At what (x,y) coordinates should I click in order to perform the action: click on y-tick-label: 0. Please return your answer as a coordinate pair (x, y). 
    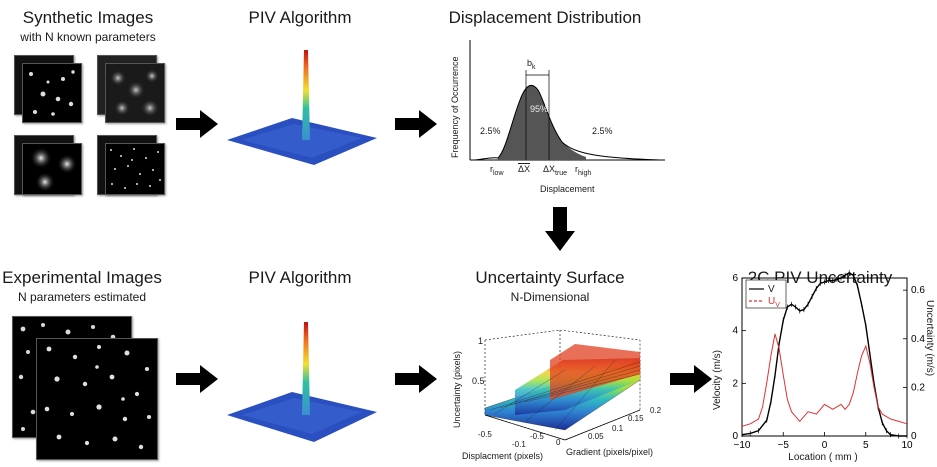
    Looking at the image, I should click on (735, 436).